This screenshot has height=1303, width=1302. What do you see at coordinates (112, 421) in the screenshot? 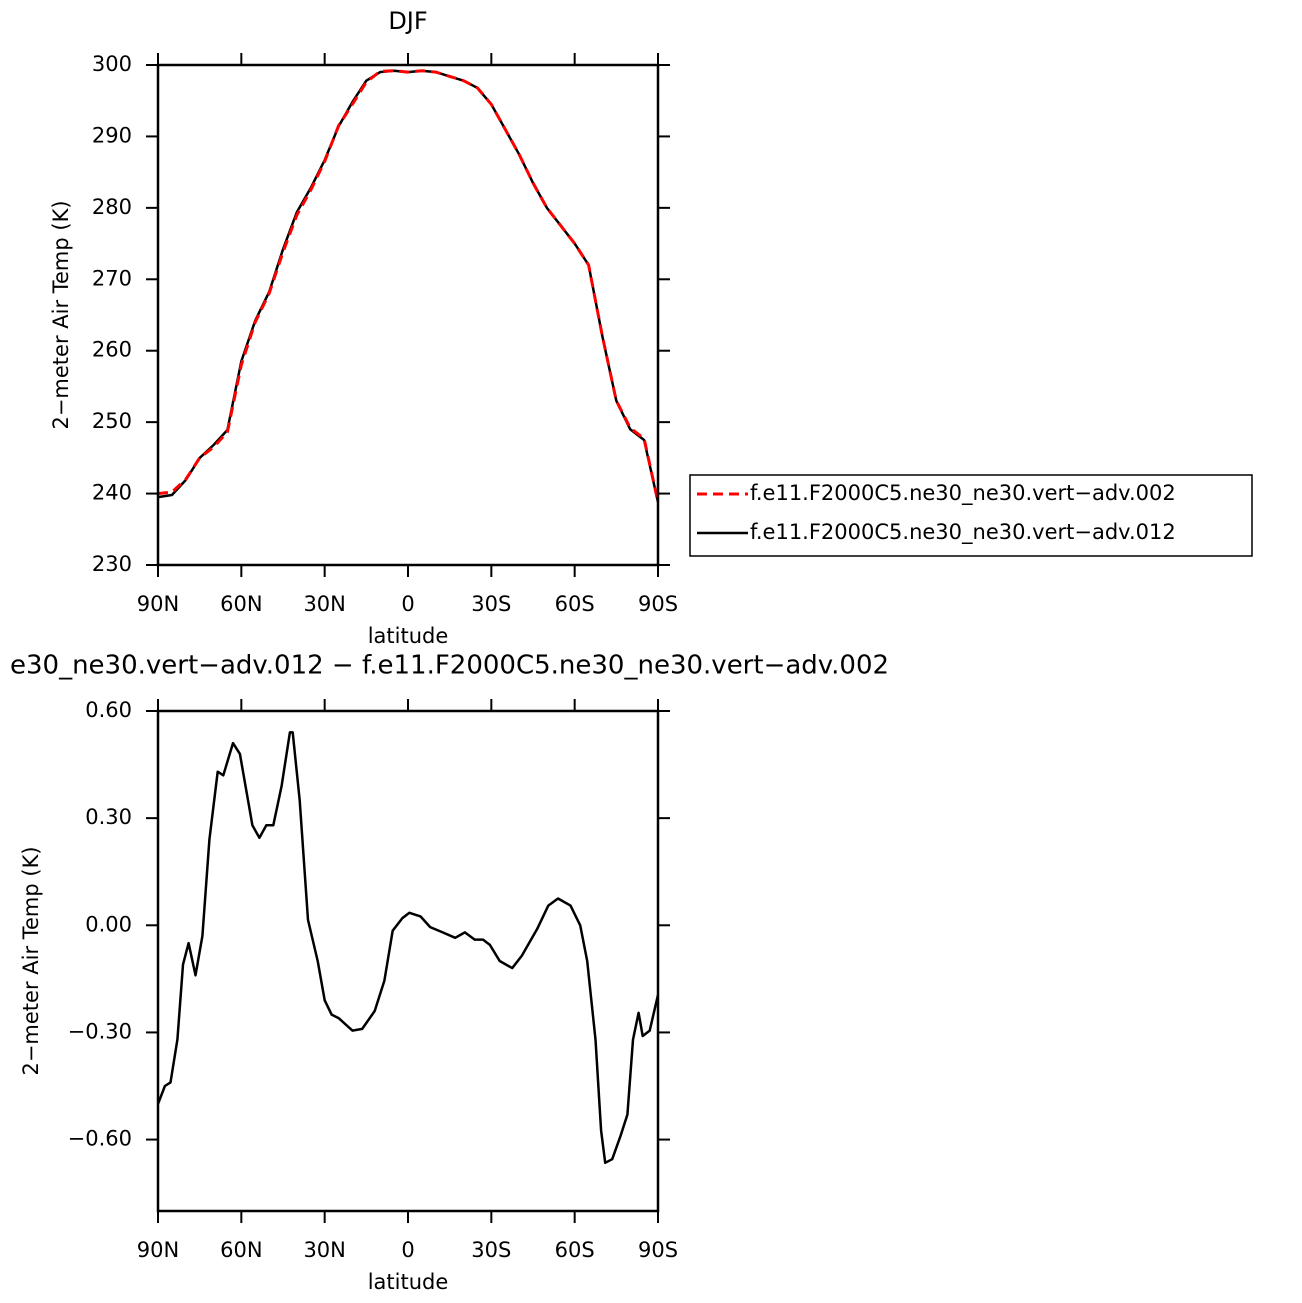
I see `y-tick-label: 250` at bounding box center [112, 421].